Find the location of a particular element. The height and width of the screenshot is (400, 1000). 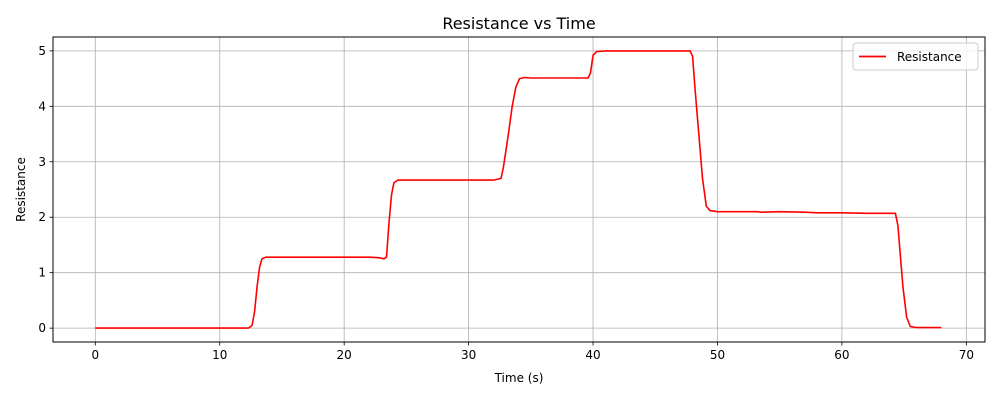

y-tick-label: 4 is located at coordinates (42, 106).